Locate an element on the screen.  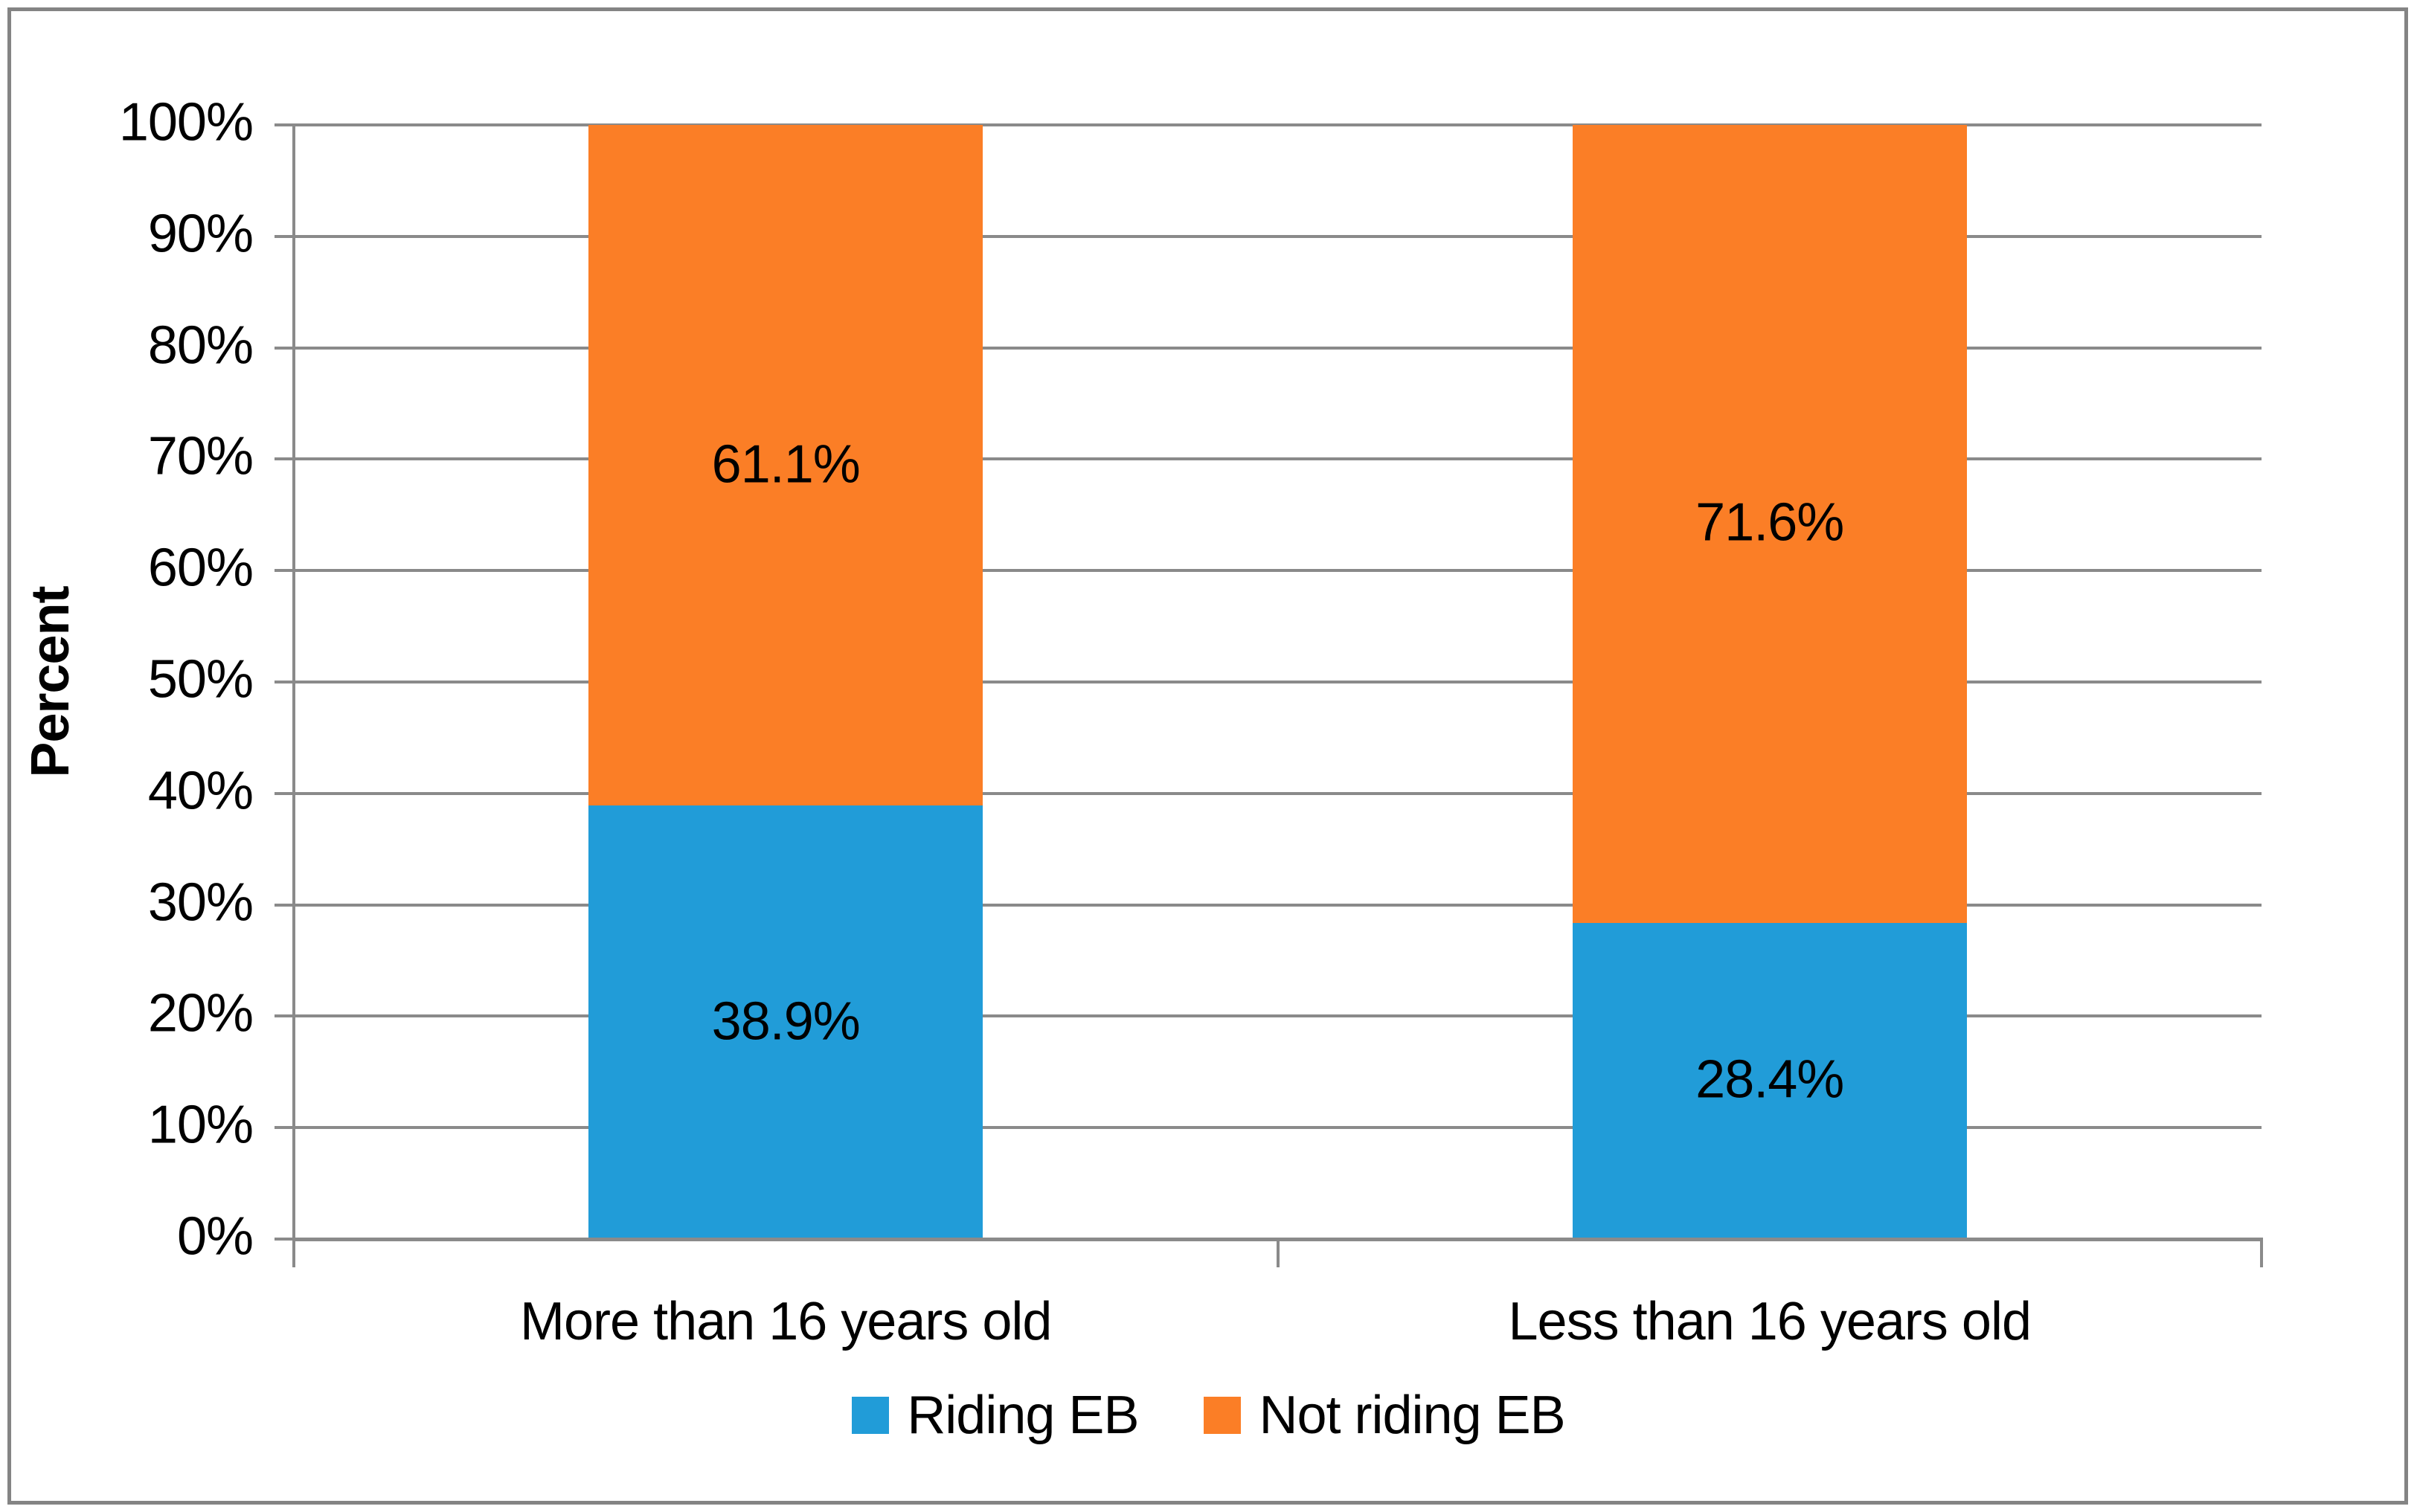
legend-item: Not riding EB is located at coordinates (1385, 1415).